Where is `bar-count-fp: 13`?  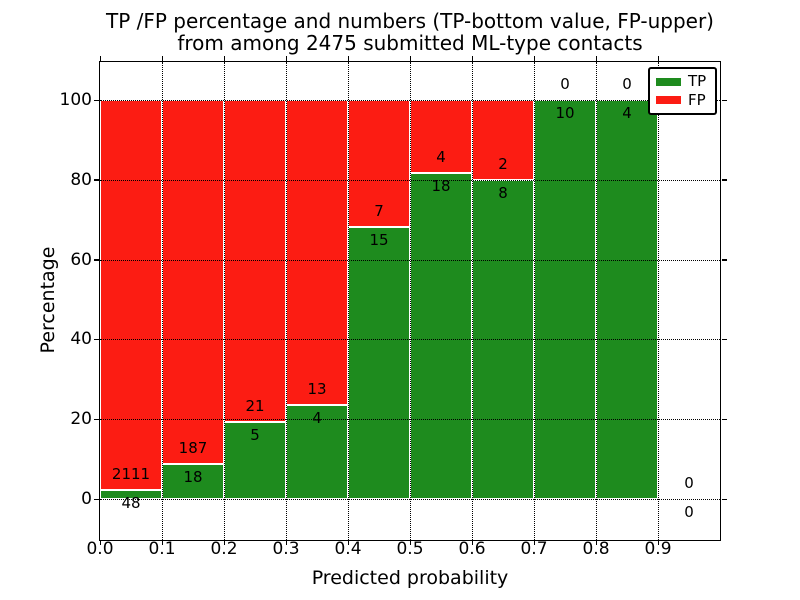
bar-count-fp: 13 is located at coordinates (317, 389).